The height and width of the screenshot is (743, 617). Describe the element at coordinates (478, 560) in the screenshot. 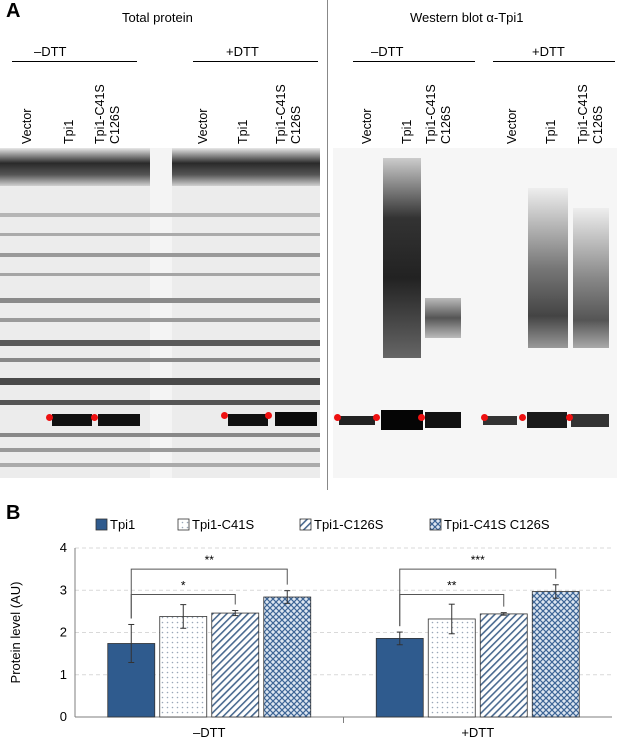

I see `significance-label: ***` at that location.